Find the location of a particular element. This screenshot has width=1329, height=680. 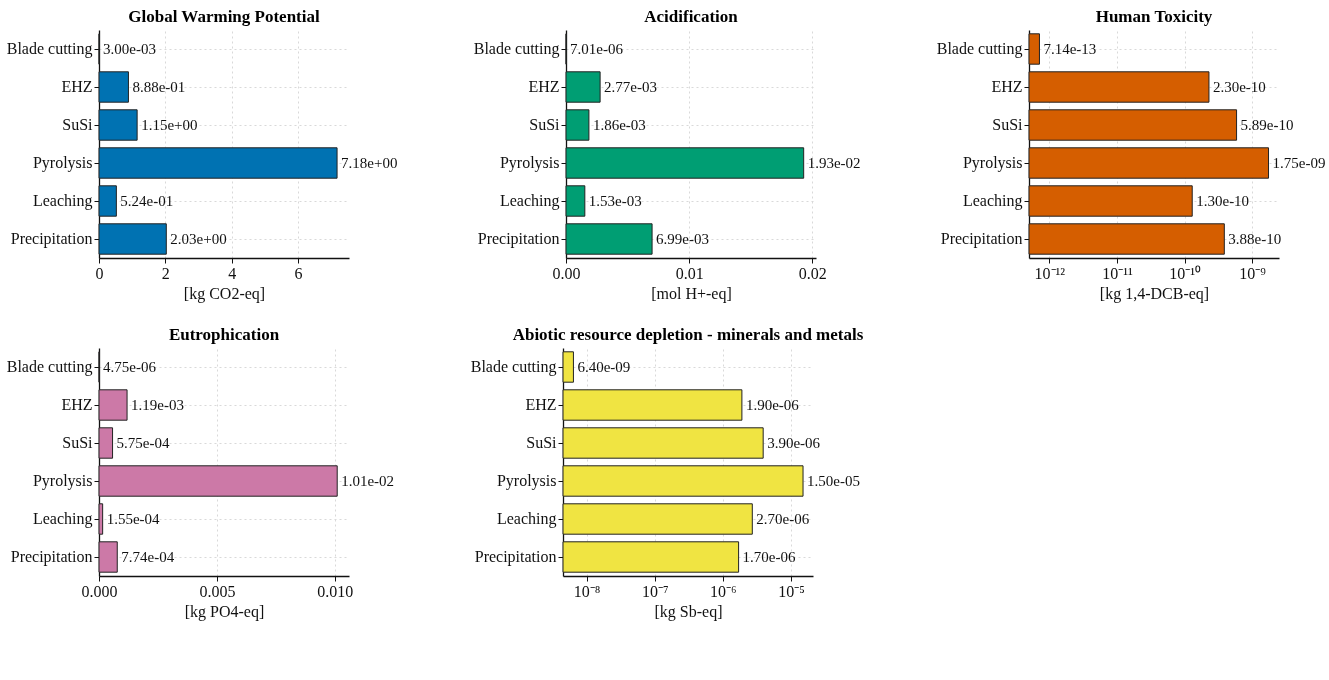

chart-title: Acidification is located at coordinates (691, 16).